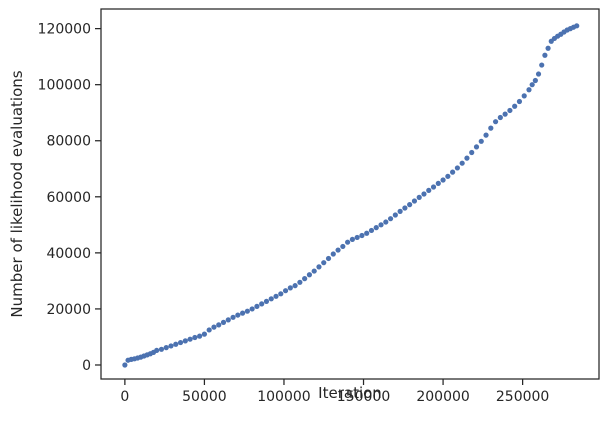  I want to click on x-tick-label: 100000, so click(283, 397).